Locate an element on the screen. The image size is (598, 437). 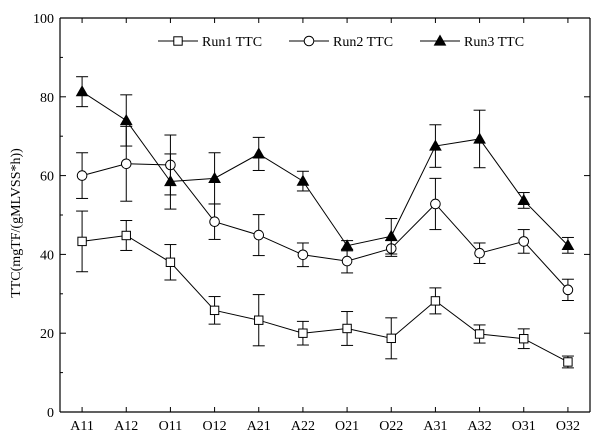
legend-label: Run3 TTC is located at coordinates (494, 42).